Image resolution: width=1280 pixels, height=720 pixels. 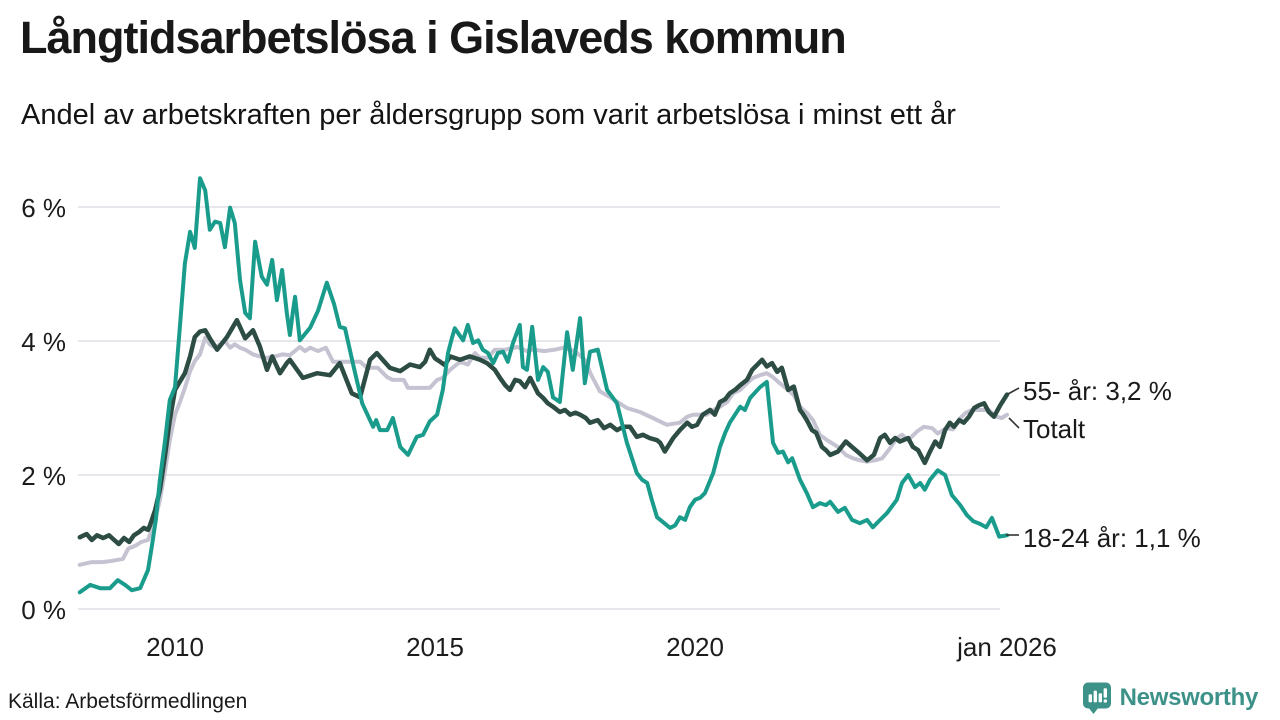 I want to click on label-leader-lines, so click(x=1013, y=461).